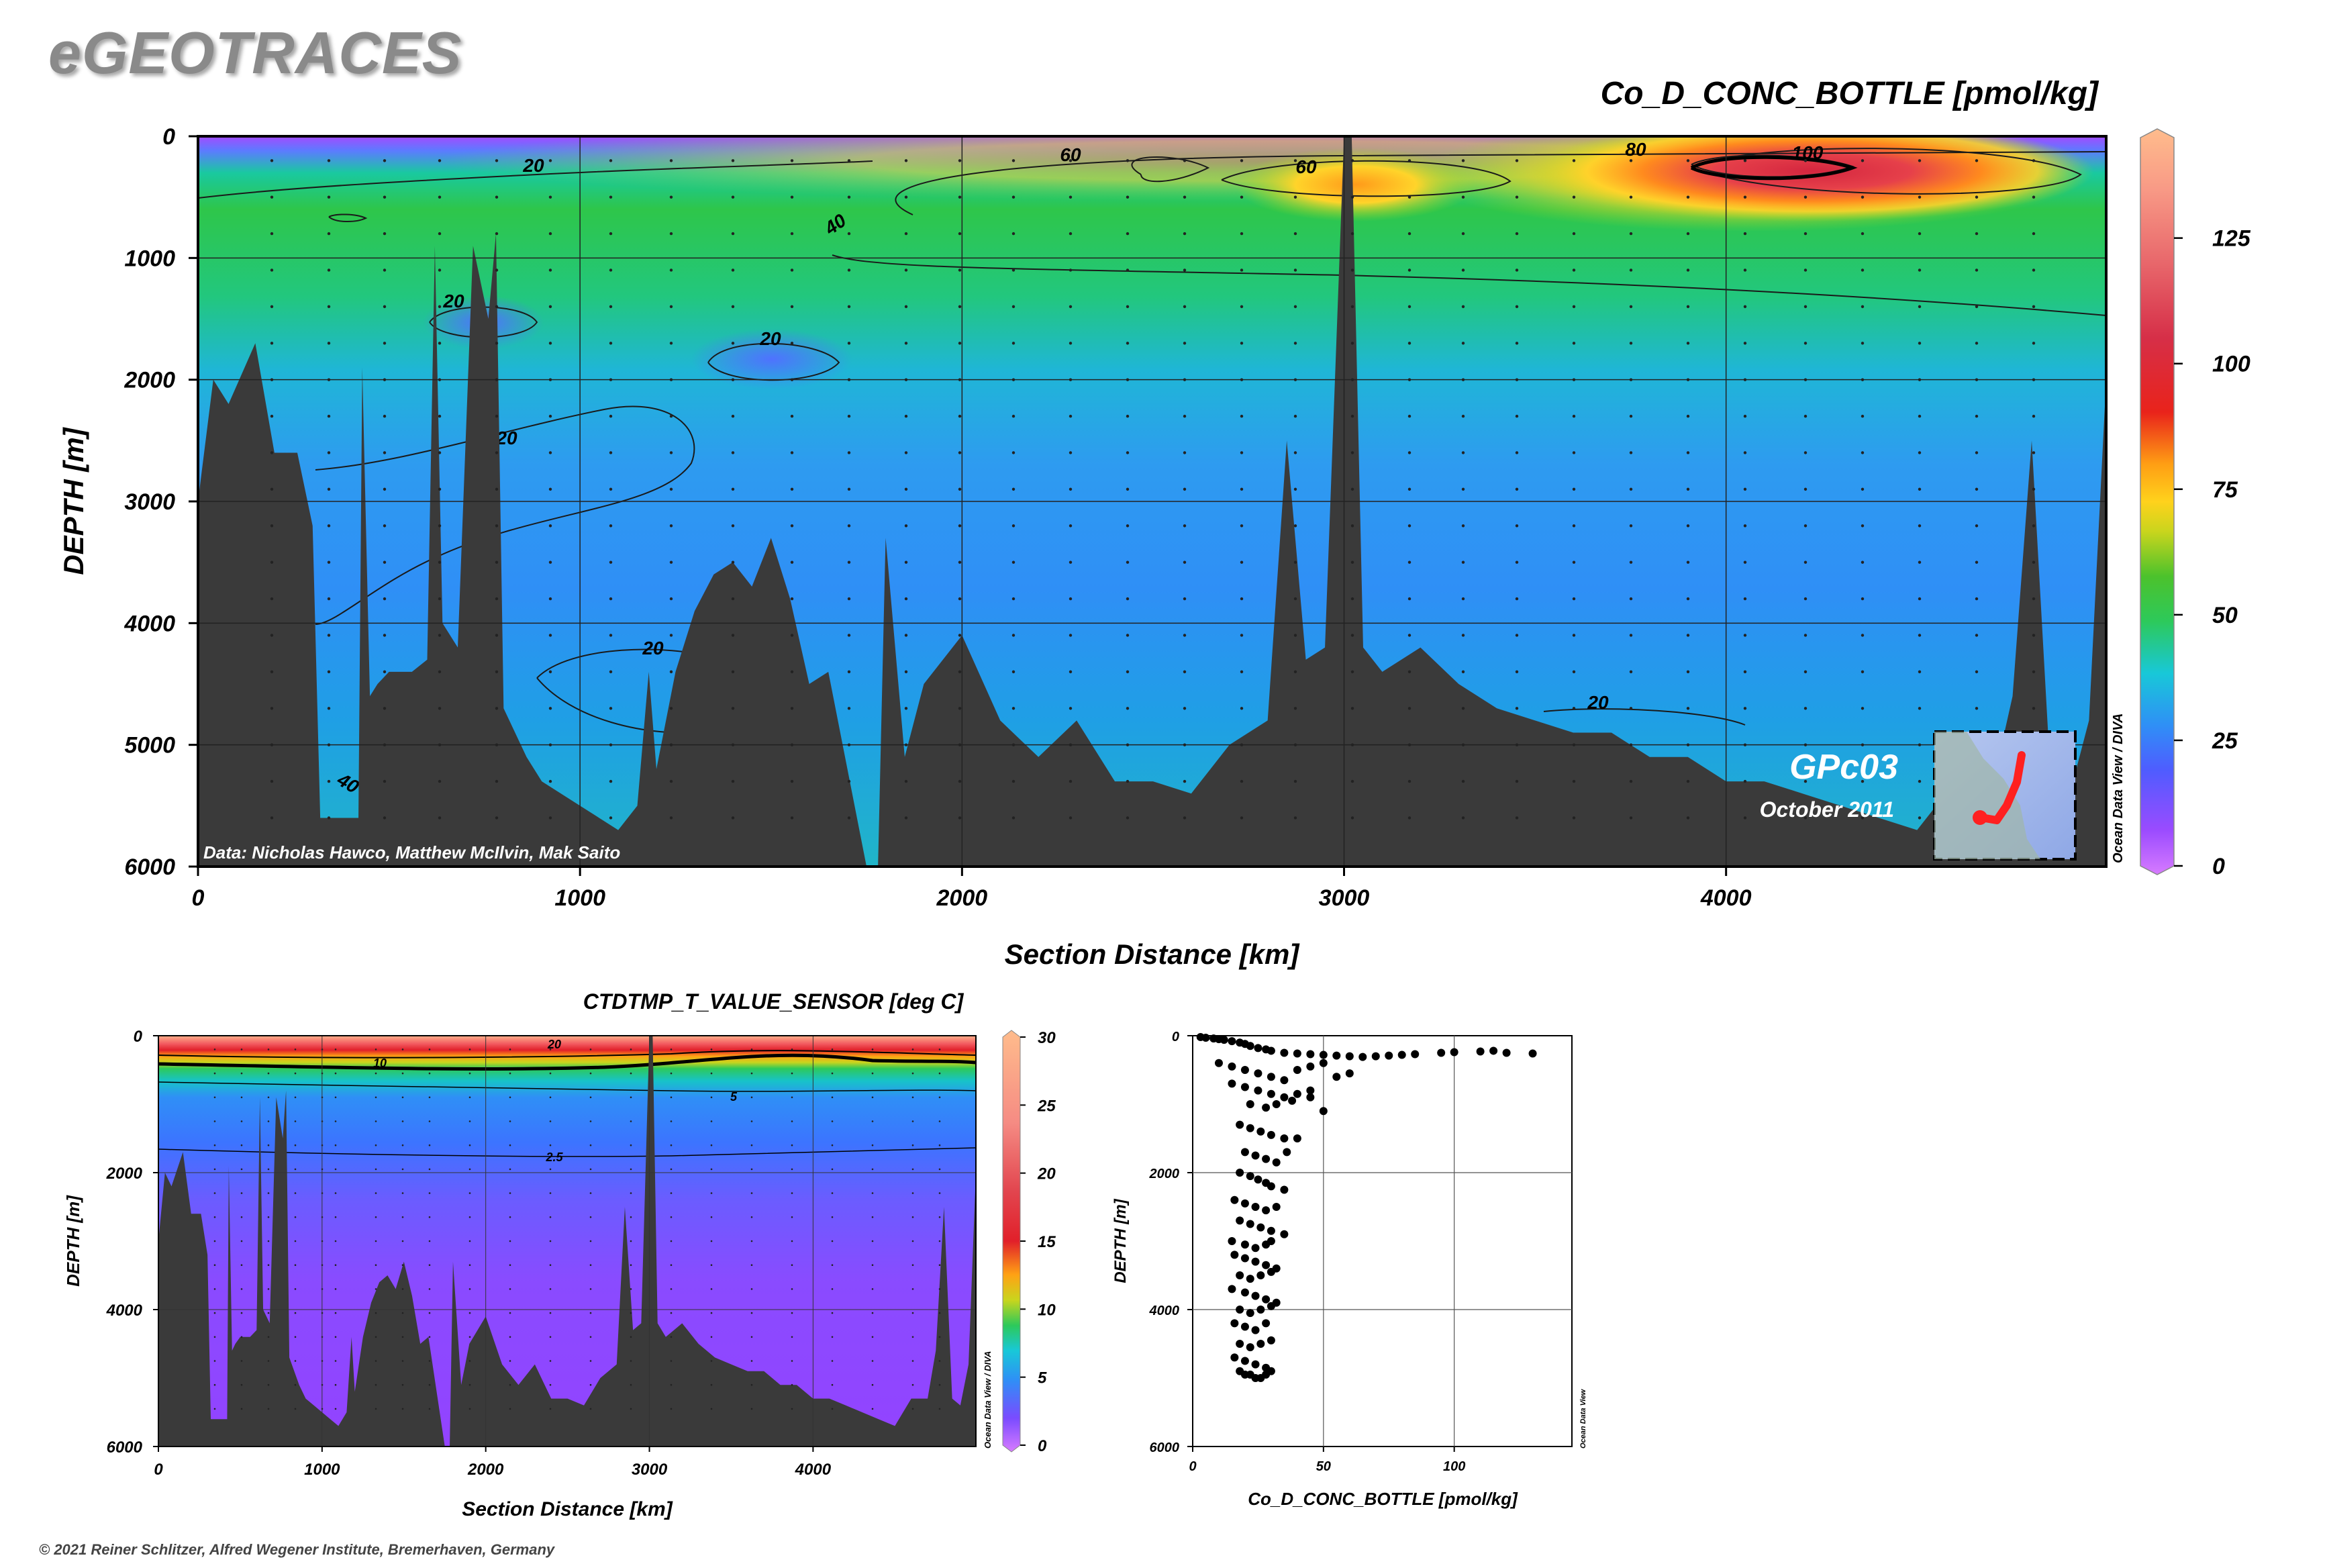 The image size is (2327, 1568). I want to click on scatter-x-tick-label: 100, so click(1454, 1466).